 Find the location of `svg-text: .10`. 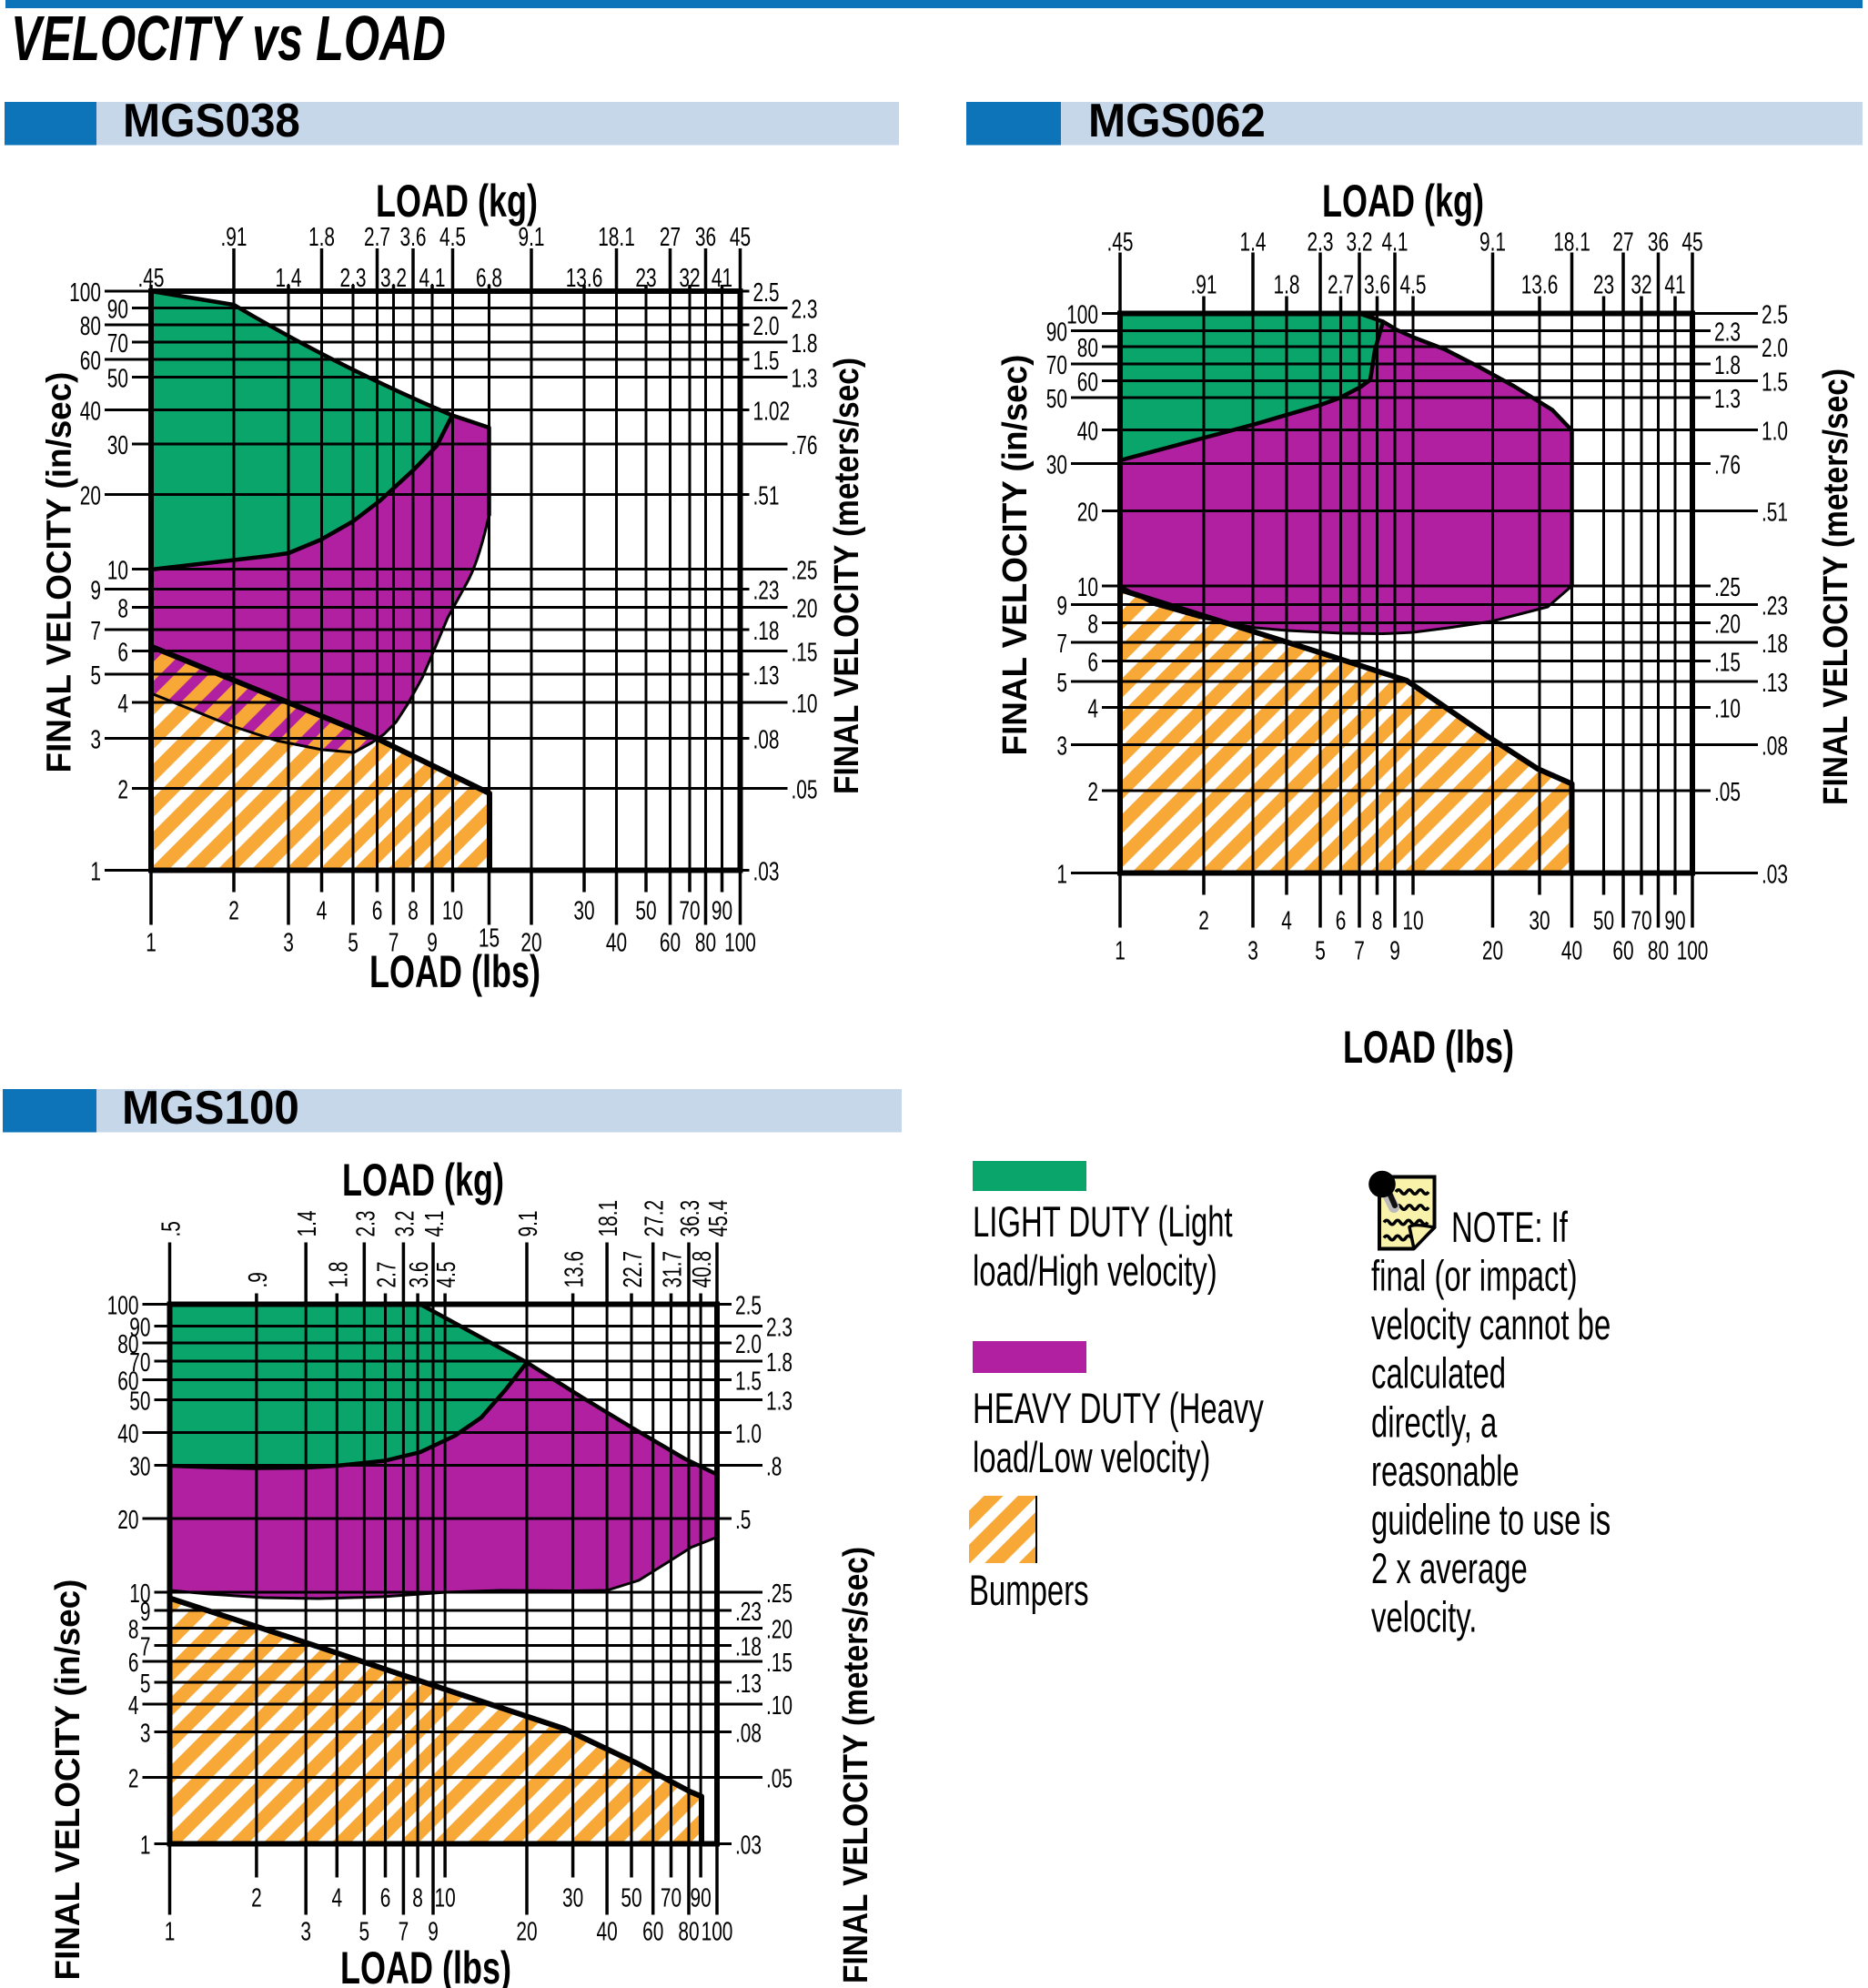

svg-text: .10 is located at coordinates (1727, 709).